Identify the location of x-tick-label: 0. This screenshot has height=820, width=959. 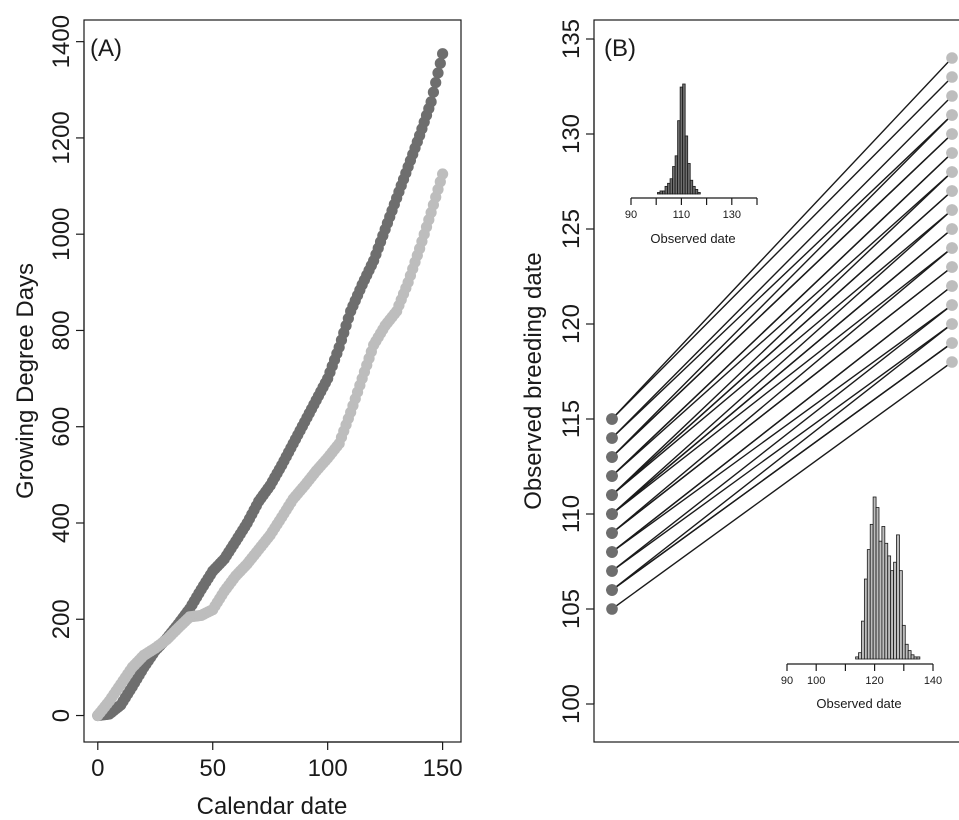
(97, 768).